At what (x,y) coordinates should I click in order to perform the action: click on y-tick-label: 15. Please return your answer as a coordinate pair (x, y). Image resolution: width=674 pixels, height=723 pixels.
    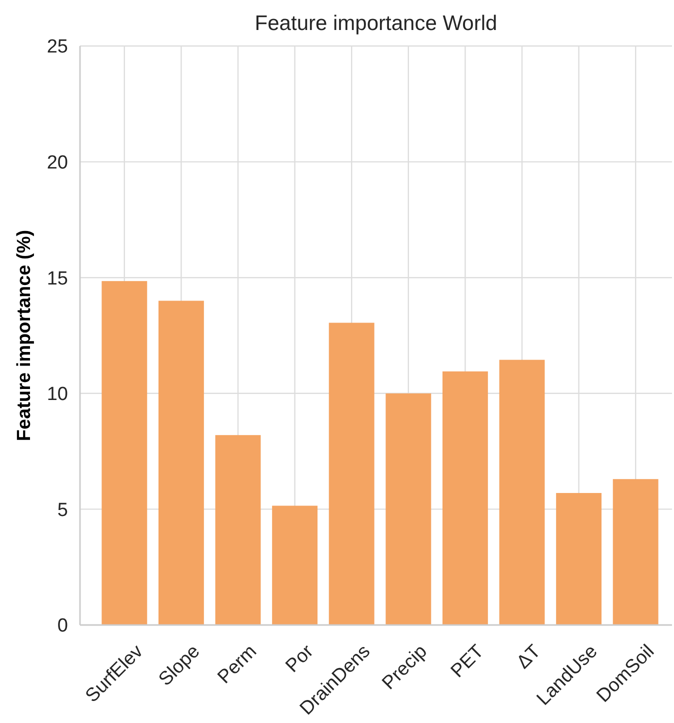
    Looking at the image, I should click on (57, 279).